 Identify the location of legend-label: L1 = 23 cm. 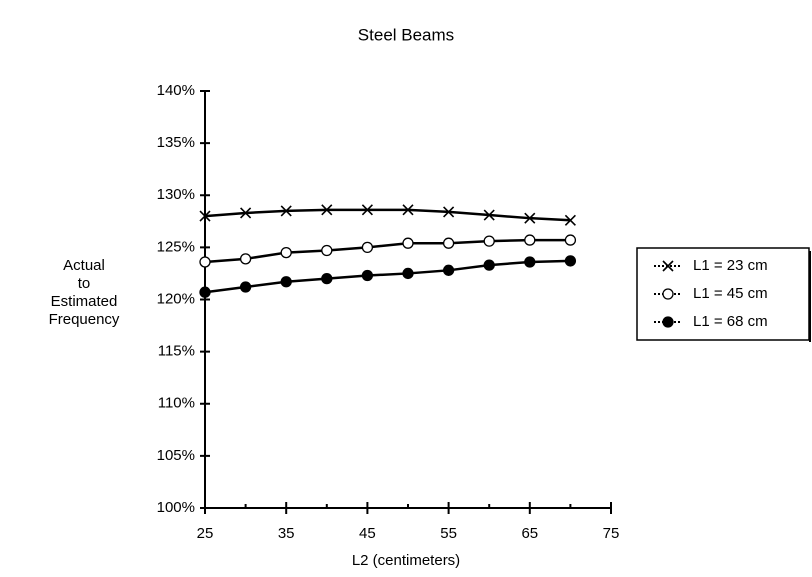
(730, 265).